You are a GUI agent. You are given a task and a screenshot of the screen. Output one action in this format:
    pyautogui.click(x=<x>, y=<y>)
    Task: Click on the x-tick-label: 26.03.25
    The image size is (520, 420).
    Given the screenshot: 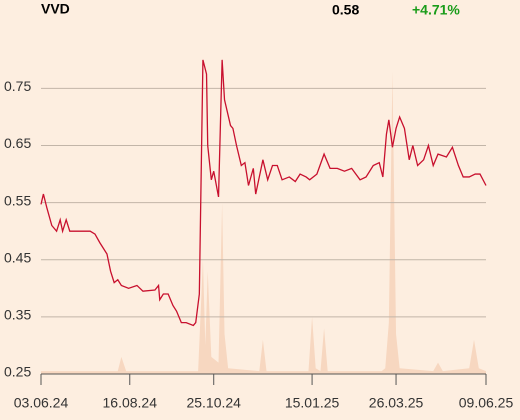 What is the action you would take?
    pyautogui.click(x=396, y=403)
    